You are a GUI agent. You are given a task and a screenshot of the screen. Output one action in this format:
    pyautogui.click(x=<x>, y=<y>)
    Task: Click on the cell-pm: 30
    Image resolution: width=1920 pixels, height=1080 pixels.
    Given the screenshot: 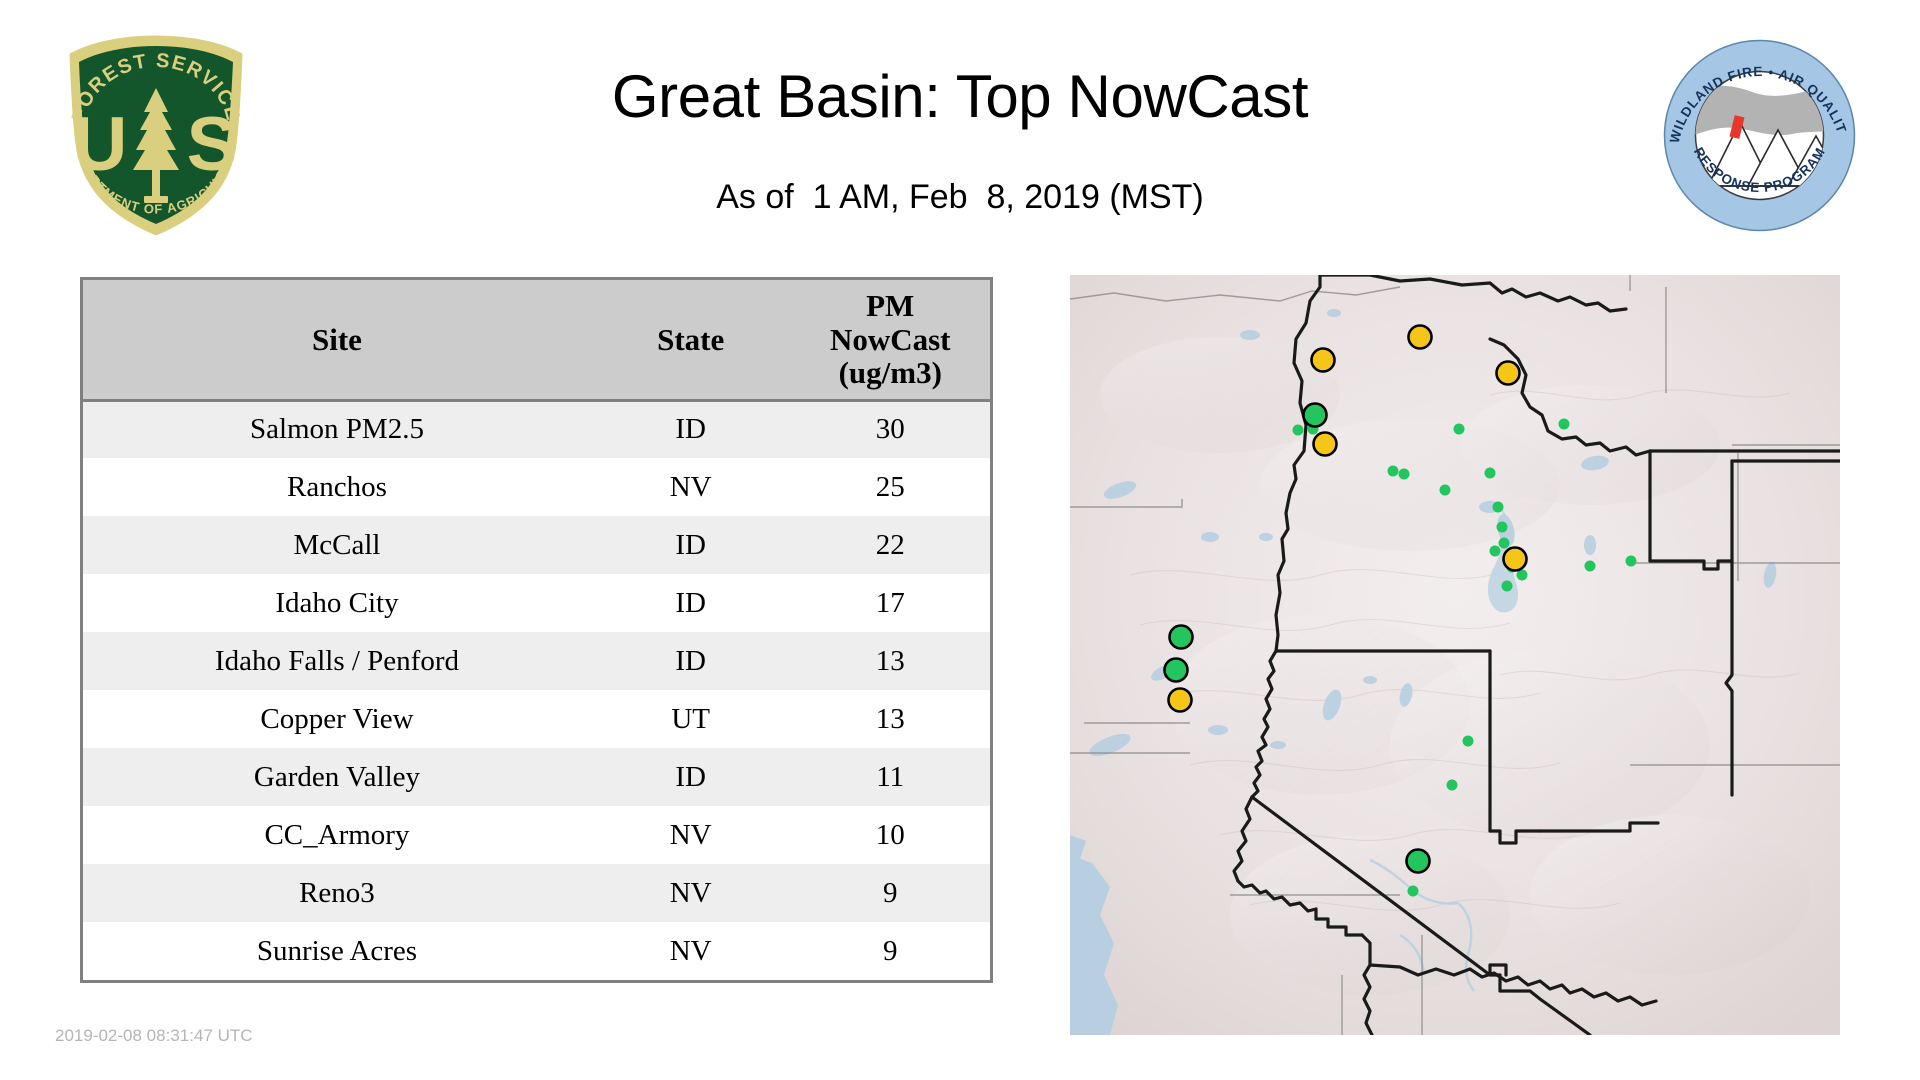 What is the action you would take?
    pyautogui.click(x=890, y=429)
    